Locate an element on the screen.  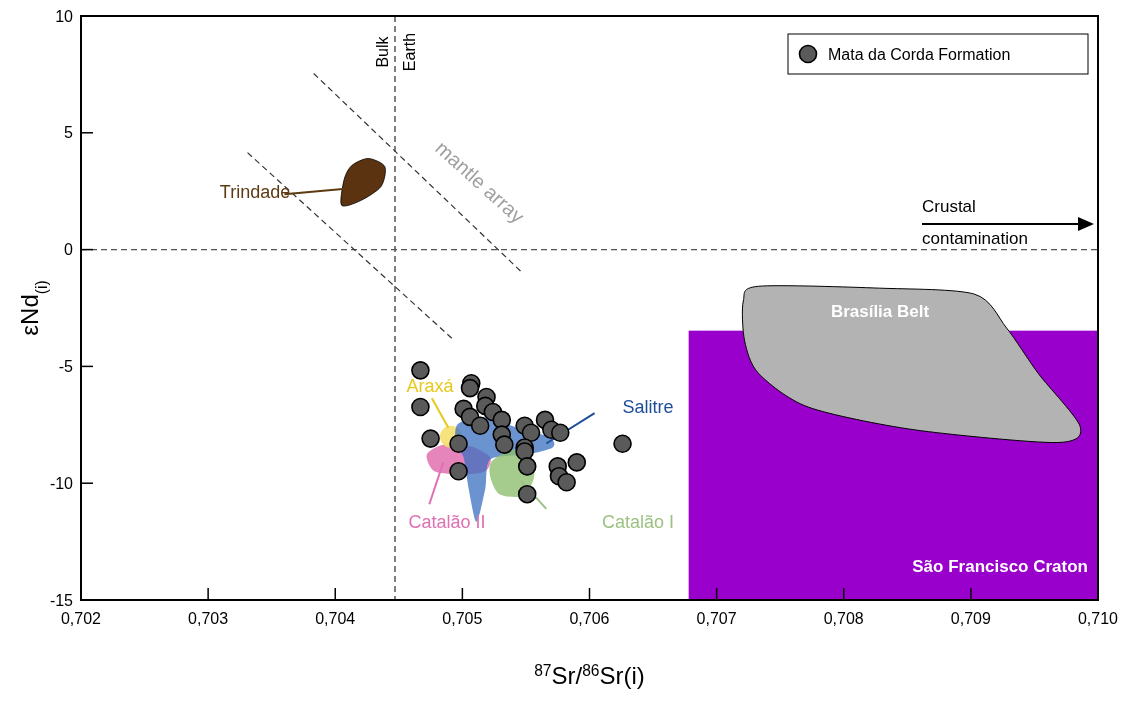
x-tick-label: 0,706 is located at coordinates (589, 618).